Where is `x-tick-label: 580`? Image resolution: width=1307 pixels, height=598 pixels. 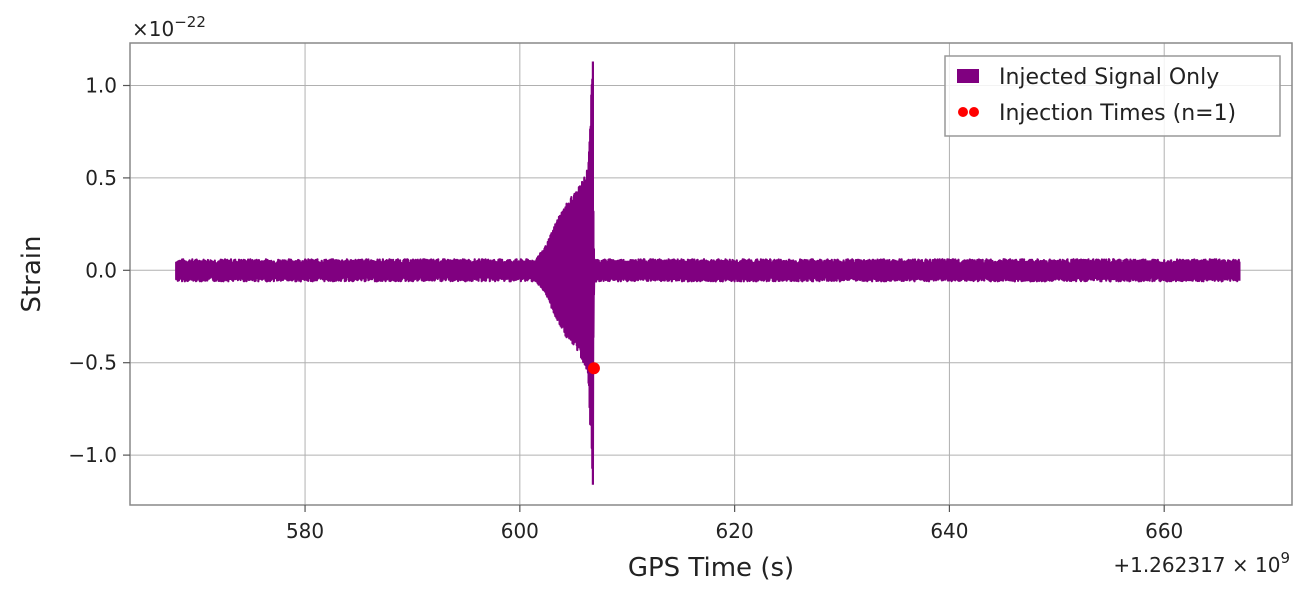
x-tick-label: 580 is located at coordinates (305, 531).